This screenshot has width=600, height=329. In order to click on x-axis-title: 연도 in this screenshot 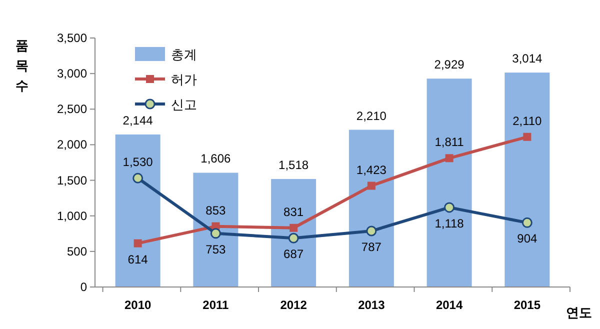, I will do `click(579, 312)`.